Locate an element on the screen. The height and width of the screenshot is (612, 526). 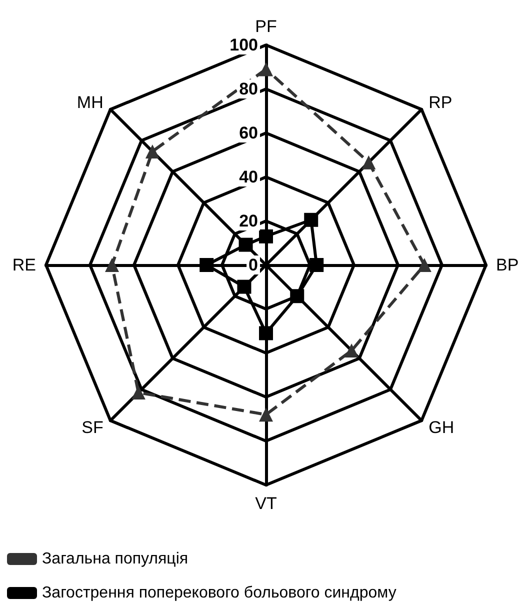
y-tick-label: 20 is located at coordinates (248, 221).